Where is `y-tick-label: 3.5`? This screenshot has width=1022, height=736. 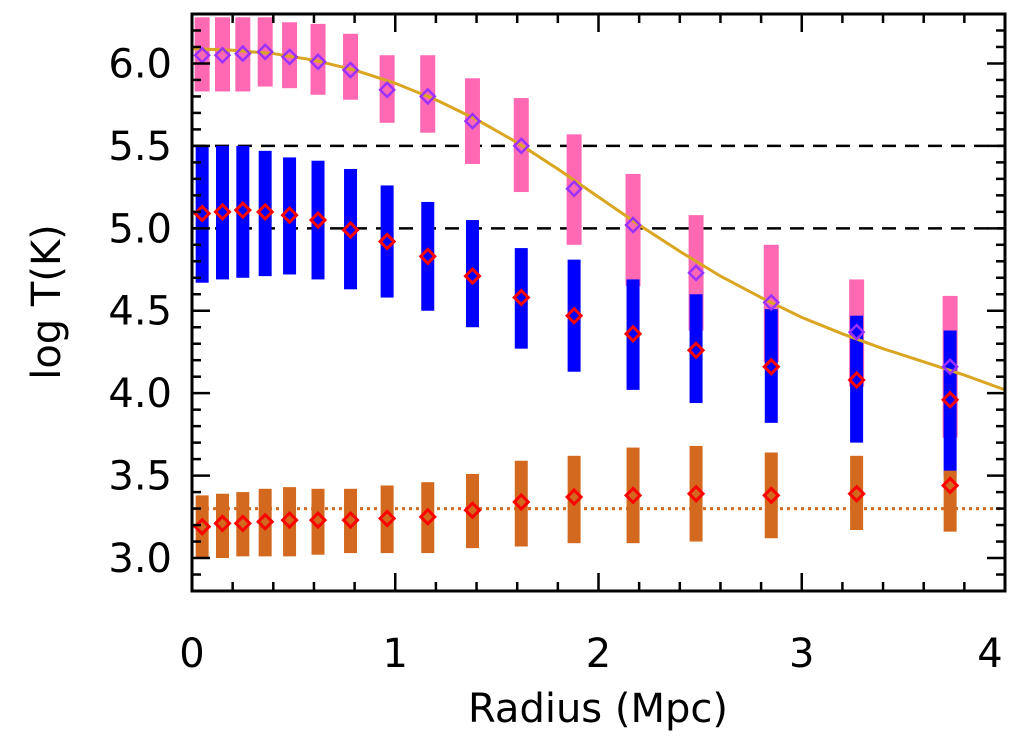
y-tick-label: 3.5 is located at coordinates (140, 477).